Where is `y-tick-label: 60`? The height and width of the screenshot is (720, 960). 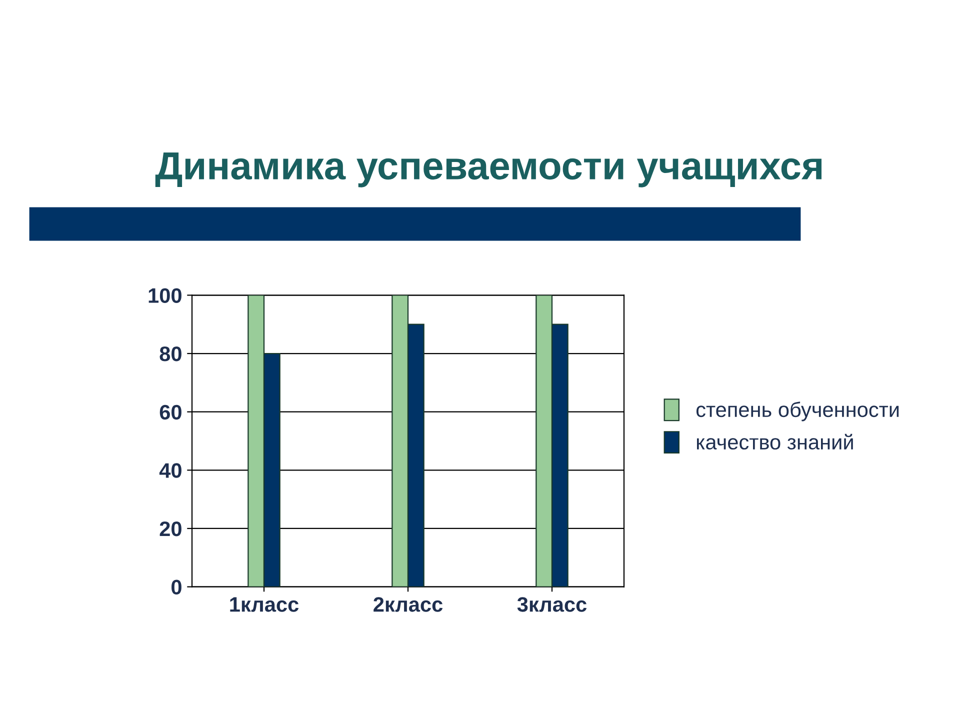
y-tick-label: 60 is located at coordinates (171, 412).